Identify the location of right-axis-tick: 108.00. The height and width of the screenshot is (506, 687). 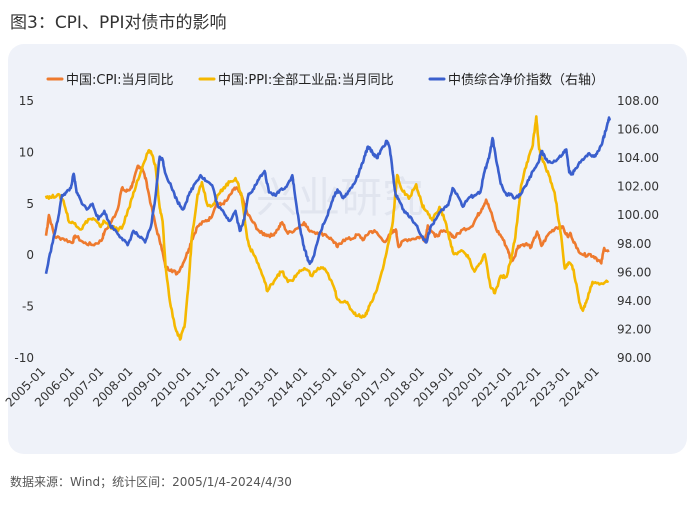
(638, 101).